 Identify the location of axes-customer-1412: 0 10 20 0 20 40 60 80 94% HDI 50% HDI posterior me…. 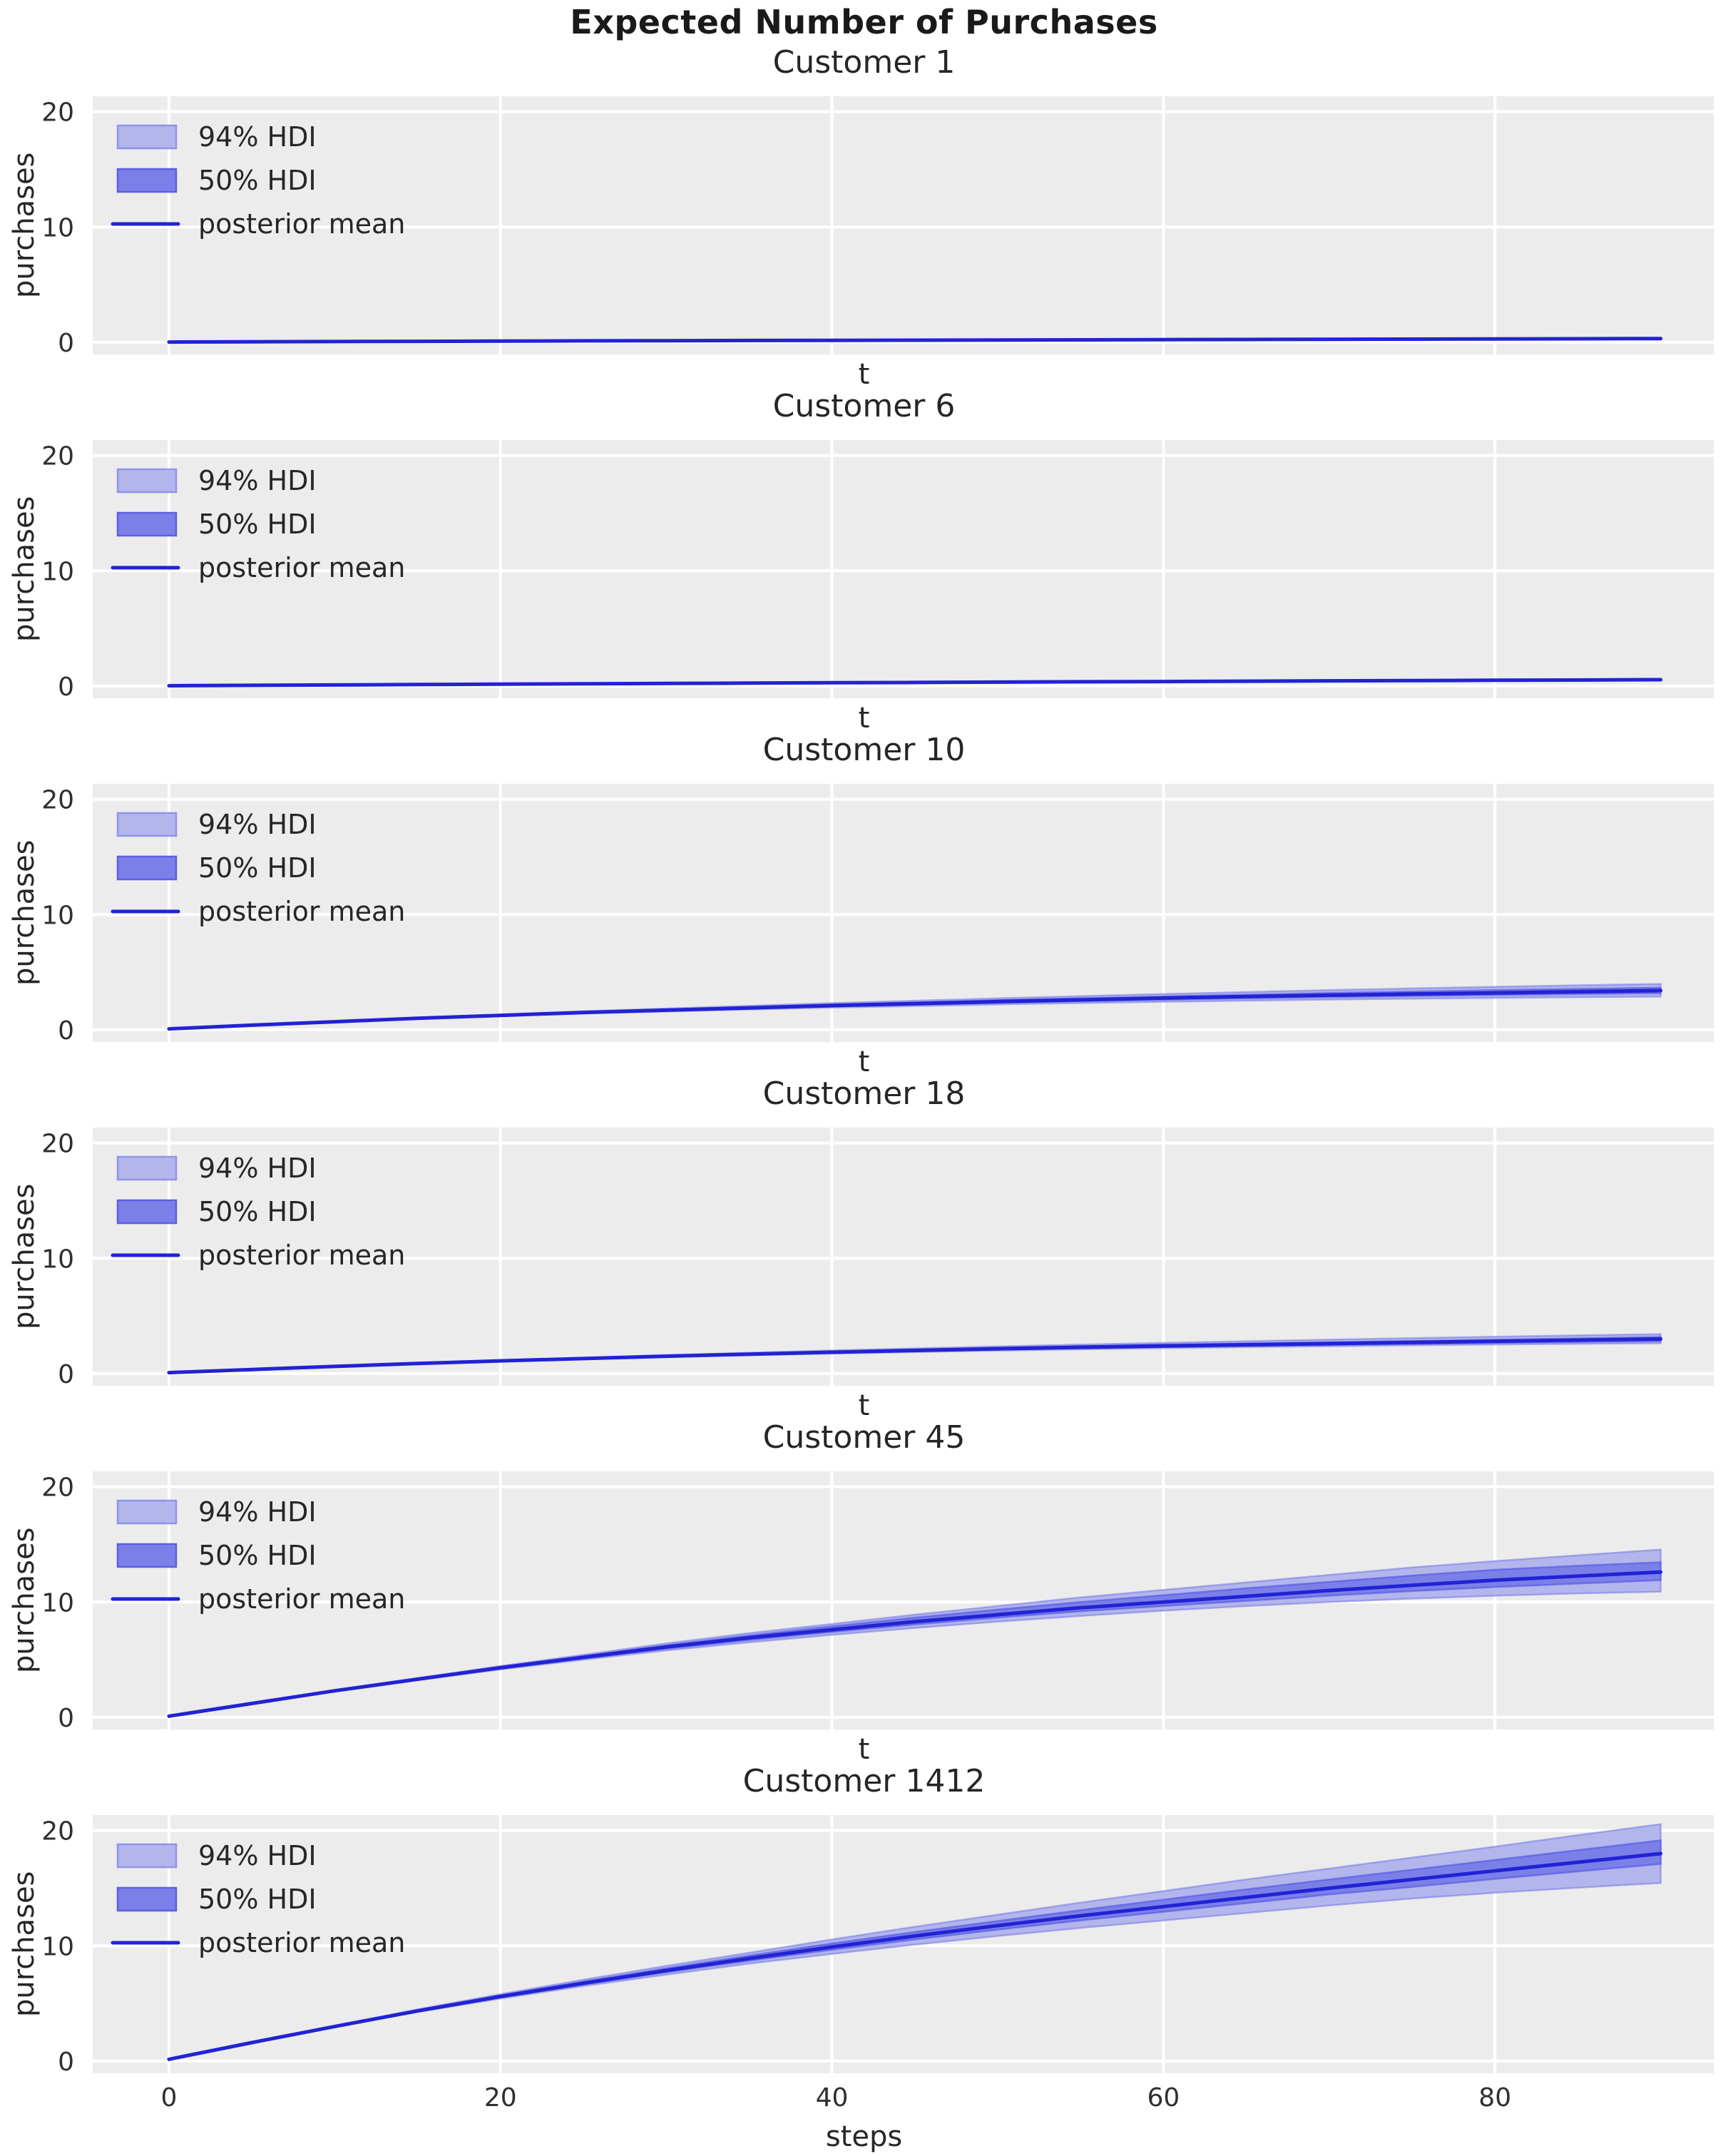
(877, 1963).